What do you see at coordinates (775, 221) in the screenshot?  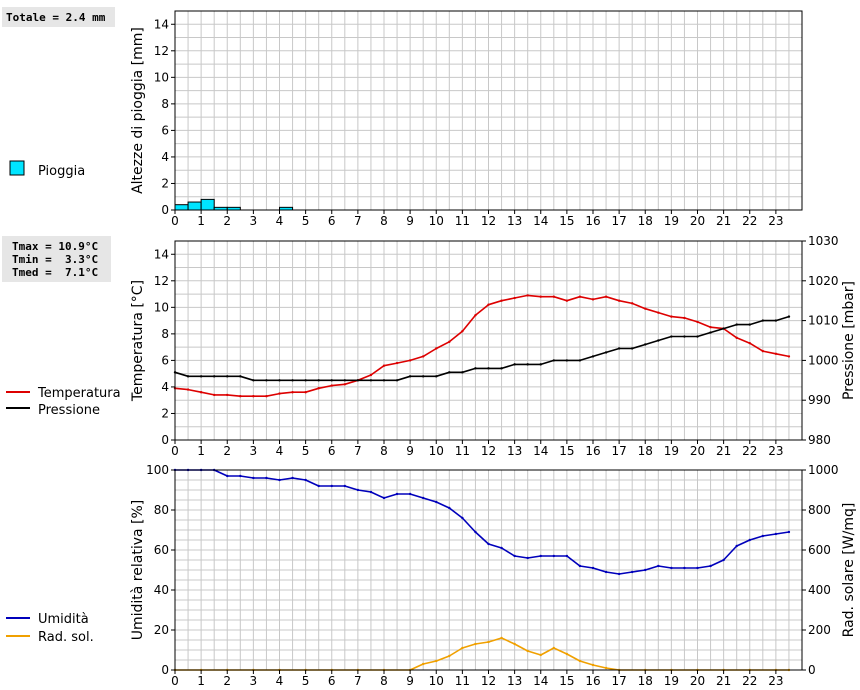 I see `x-tick-label: 23` at bounding box center [775, 221].